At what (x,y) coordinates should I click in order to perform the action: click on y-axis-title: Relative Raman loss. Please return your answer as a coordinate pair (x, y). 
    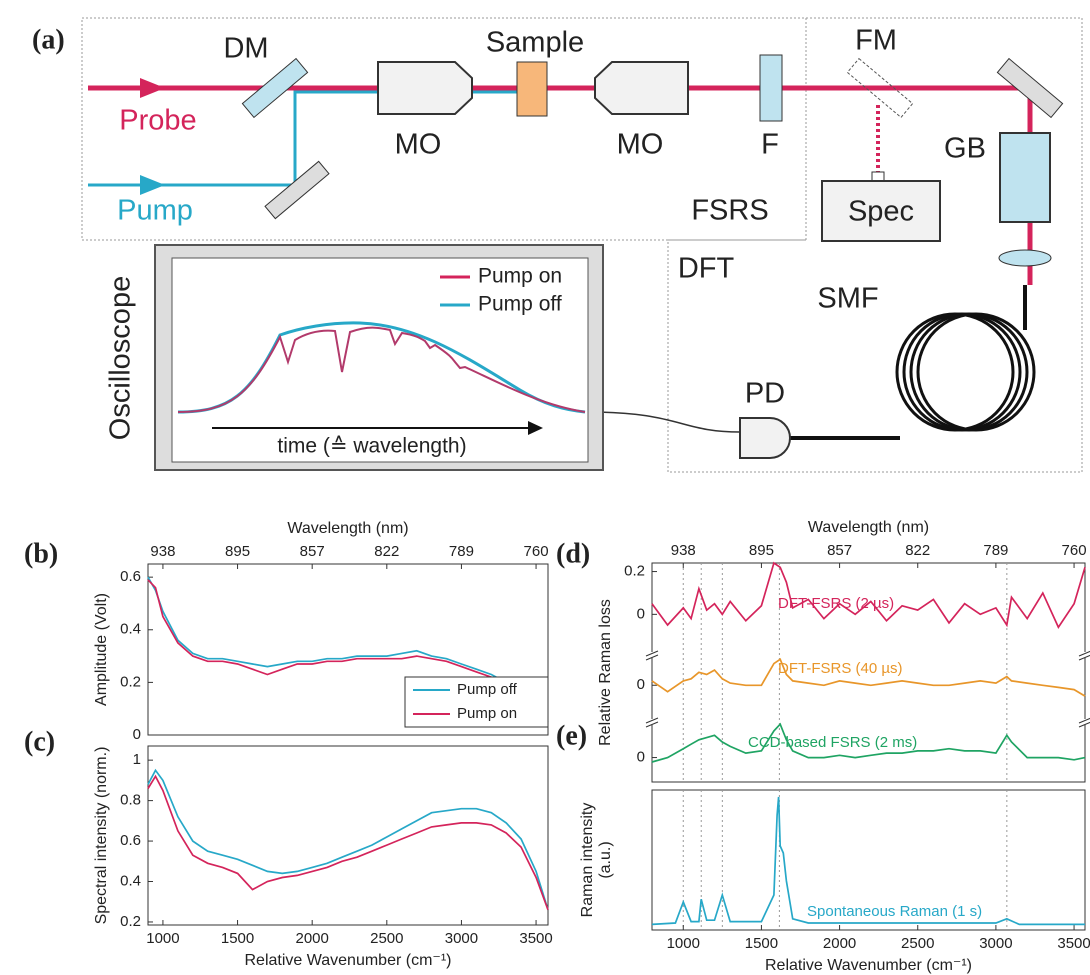
    Looking at the image, I should click on (605, 672).